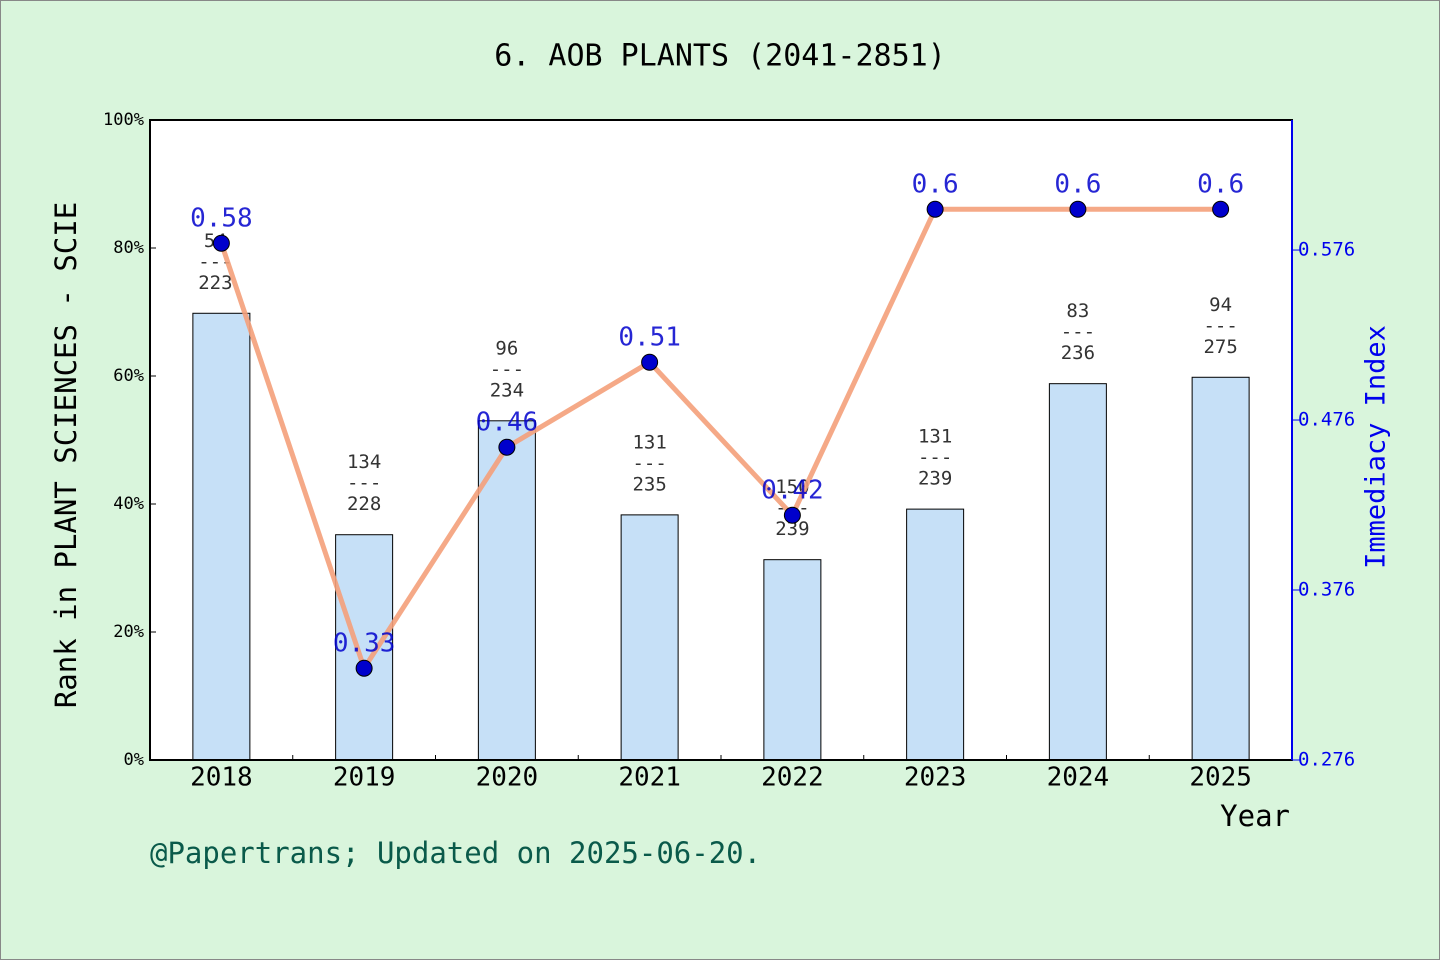  What do you see at coordinates (128, 632) in the screenshot?
I see `y-tick-label: 20%` at bounding box center [128, 632].